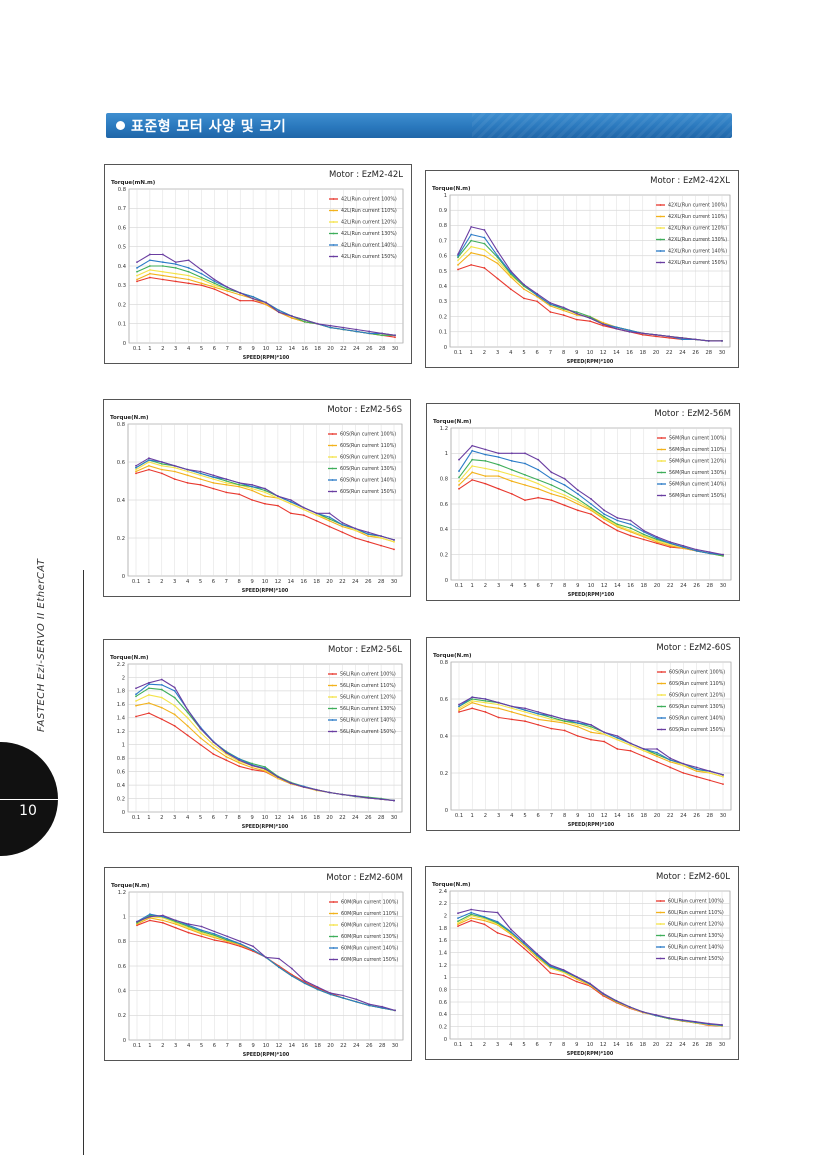 This screenshot has height=1160, width=820. Describe the element at coordinates (697, 719) in the screenshot. I see `legend-label: 60S(Run current 140%)` at that location.